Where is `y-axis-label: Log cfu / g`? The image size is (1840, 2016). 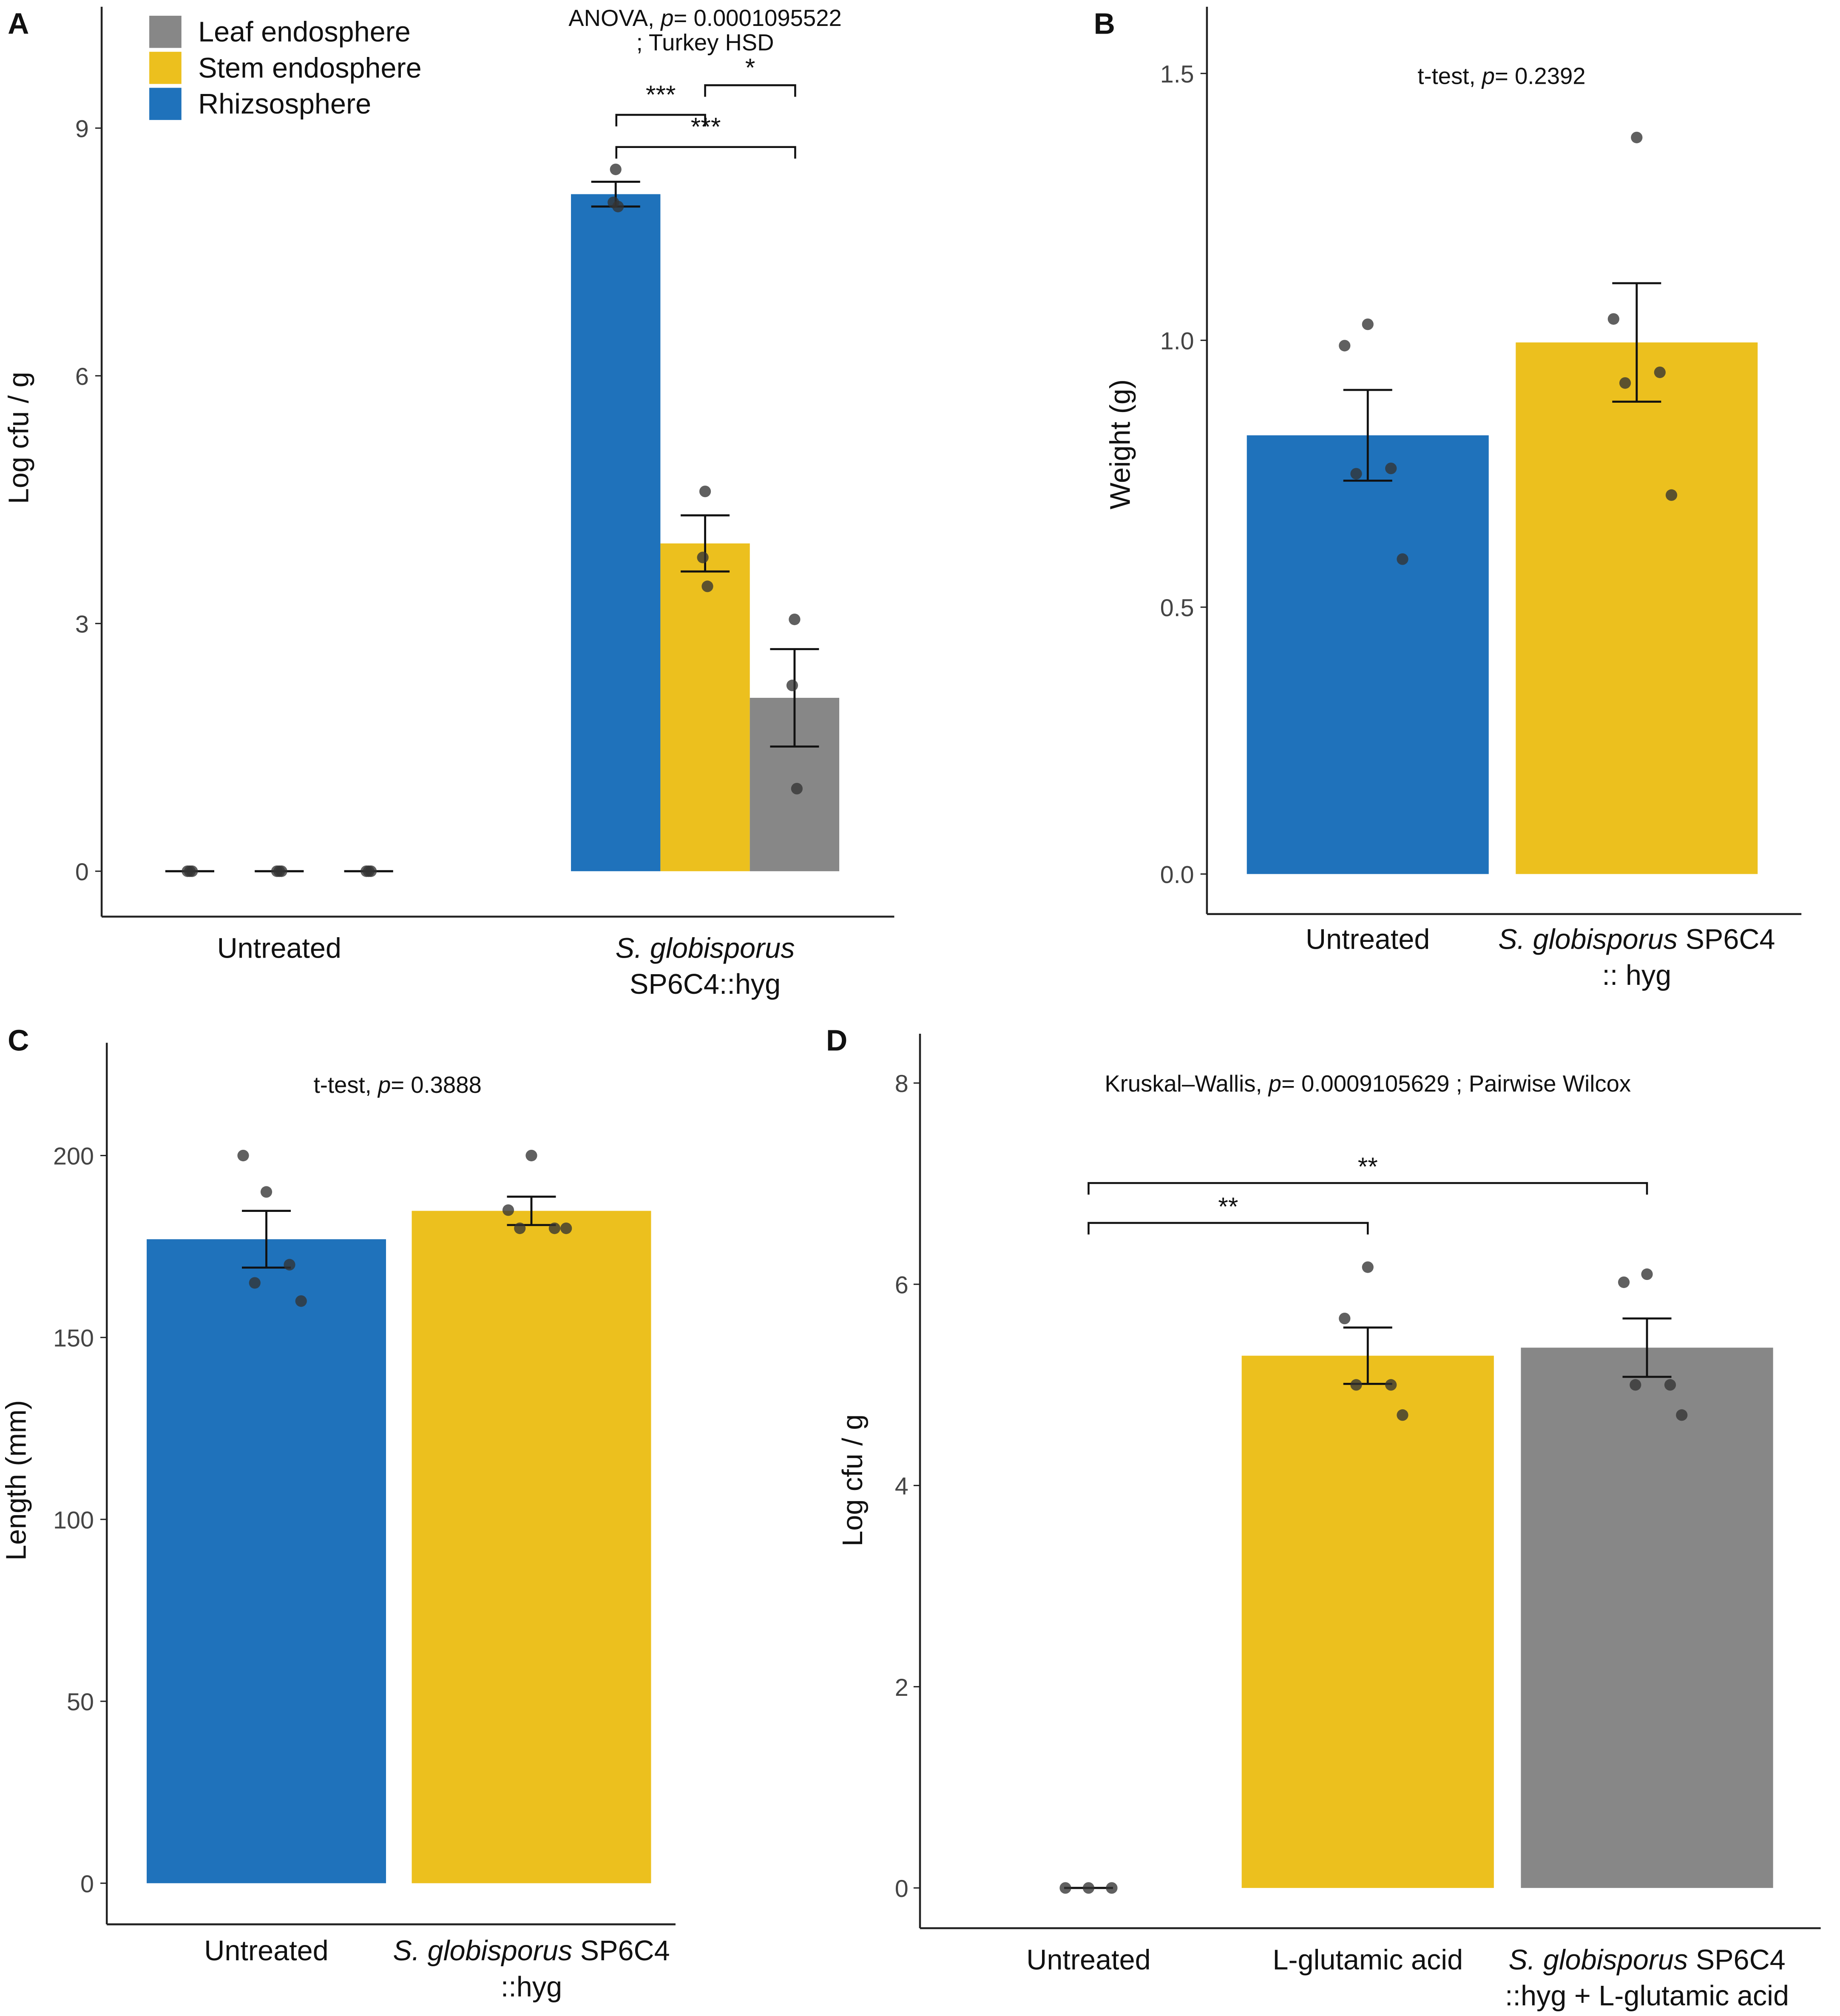
y-axis-label: Log cfu / g is located at coordinates (19, 438).